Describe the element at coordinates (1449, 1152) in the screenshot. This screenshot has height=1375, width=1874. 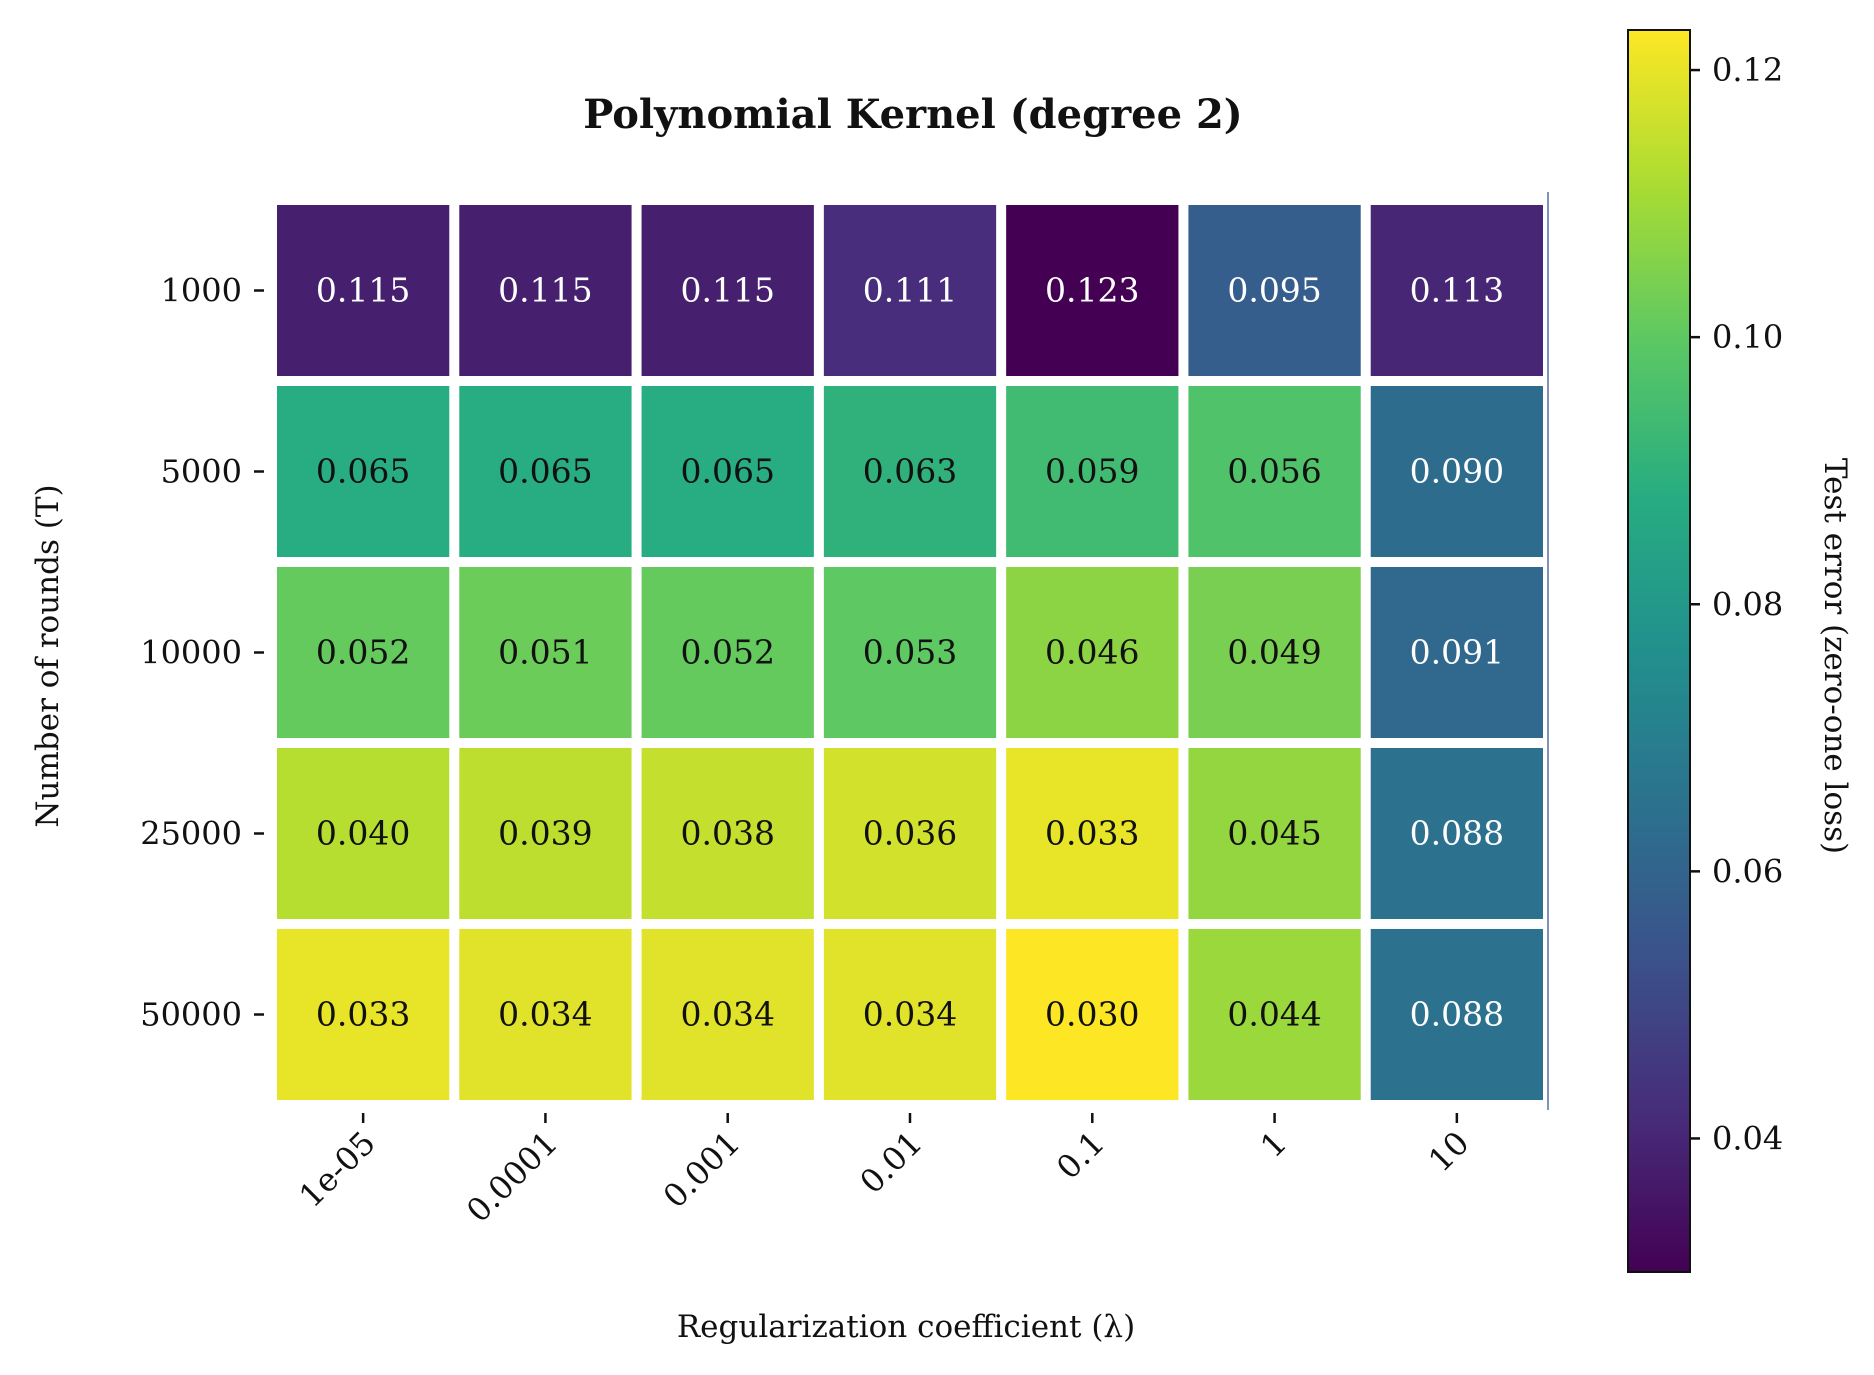
I see `x-tick-label: 10` at that location.